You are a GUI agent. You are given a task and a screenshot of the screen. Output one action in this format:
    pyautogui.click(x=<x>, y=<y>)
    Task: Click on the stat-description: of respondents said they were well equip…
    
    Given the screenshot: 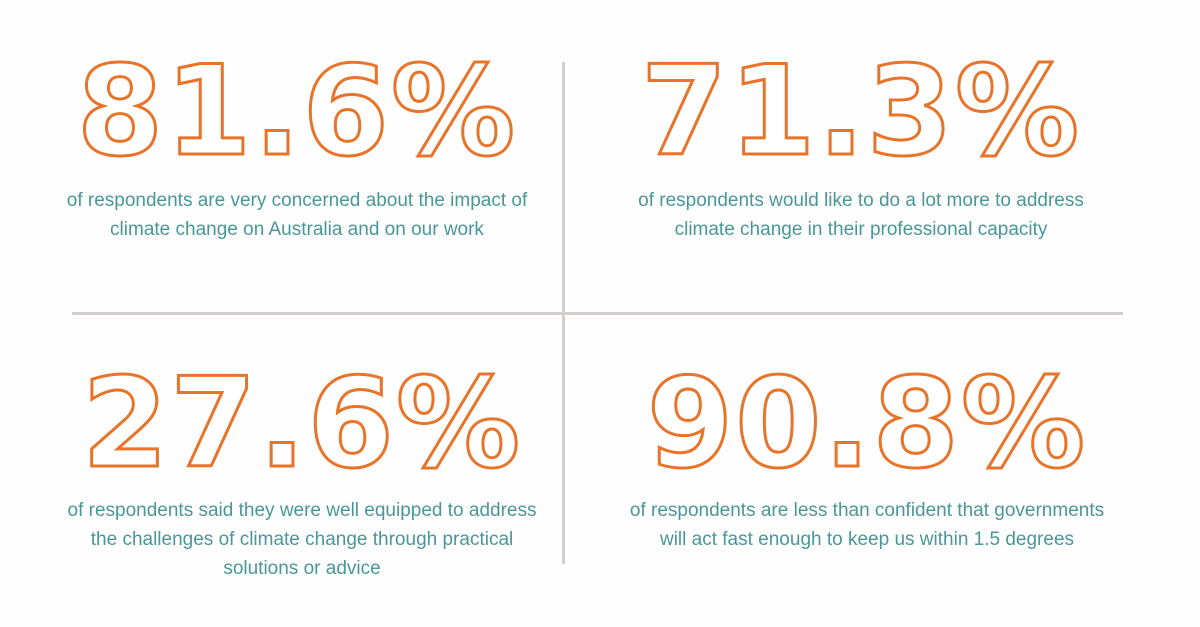 What is the action you would take?
    pyautogui.click(x=302, y=539)
    